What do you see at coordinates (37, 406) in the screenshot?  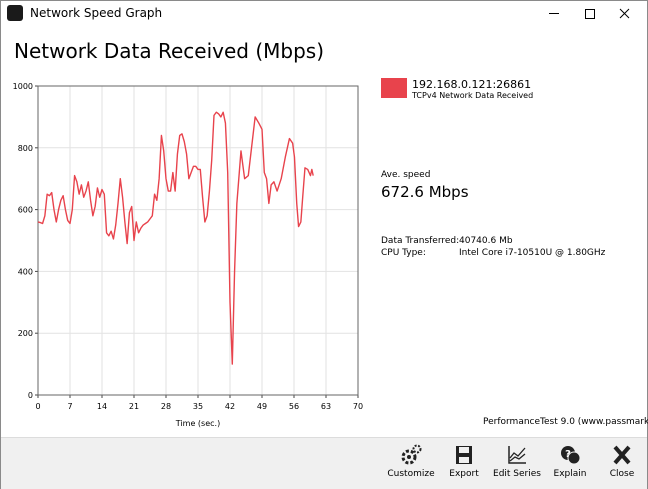 I see `x-tick-label: 0` at bounding box center [37, 406].